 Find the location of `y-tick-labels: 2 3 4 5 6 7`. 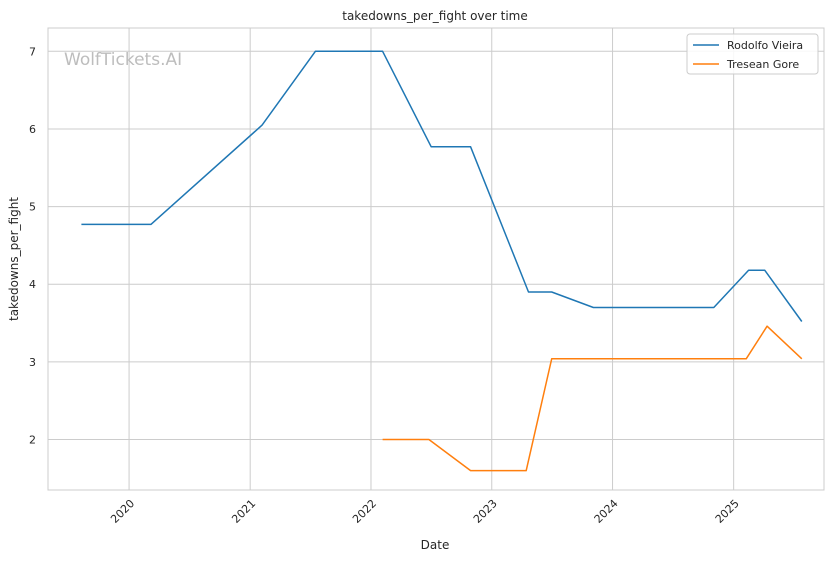

y-tick-labels: 2 3 4 5 6 7 is located at coordinates (32, 245).